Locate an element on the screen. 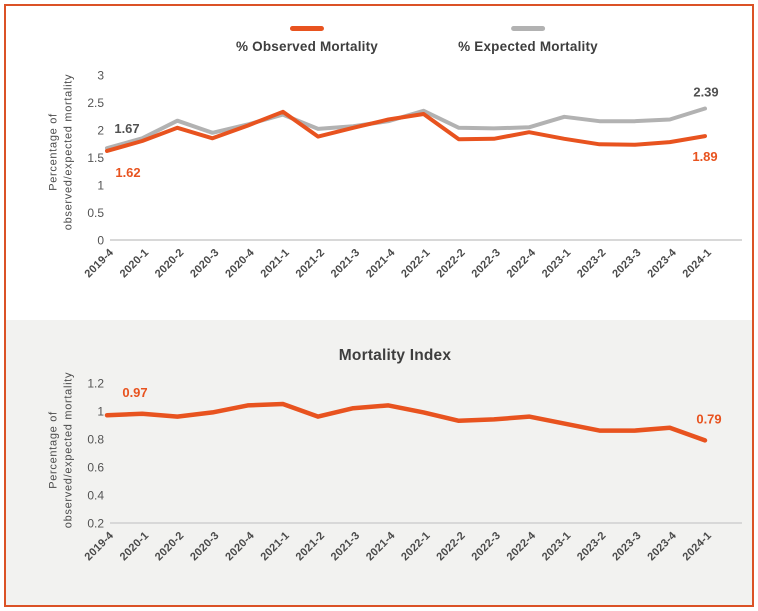 The image size is (758, 611). y-tick-label: 1.2 is located at coordinates (95, 384).